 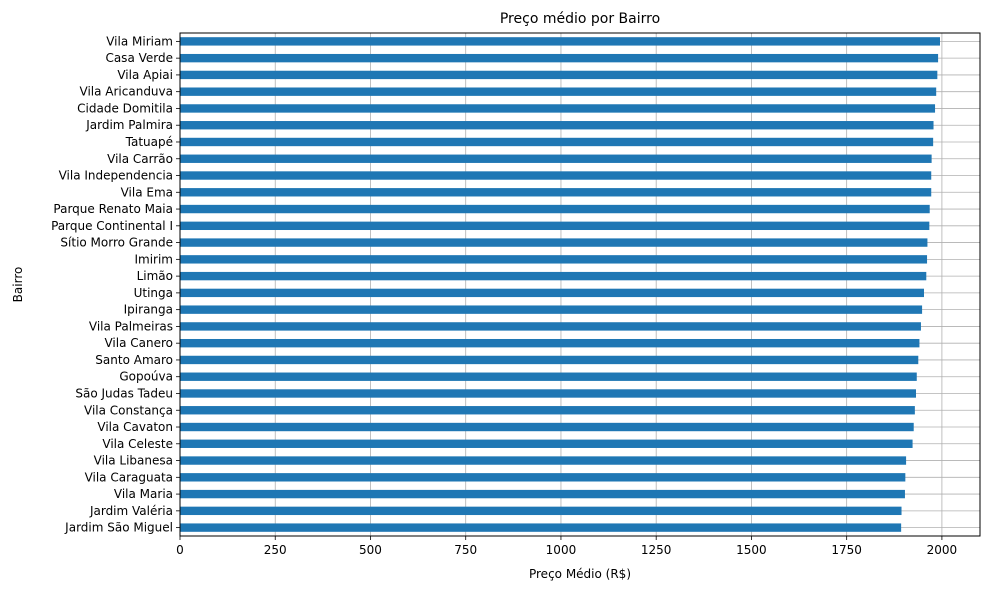 What do you see at coordinates (125, 108) in the screenshot?
I see `y-tick-label: Cidade Domitila` at bounding box center [125, 108].